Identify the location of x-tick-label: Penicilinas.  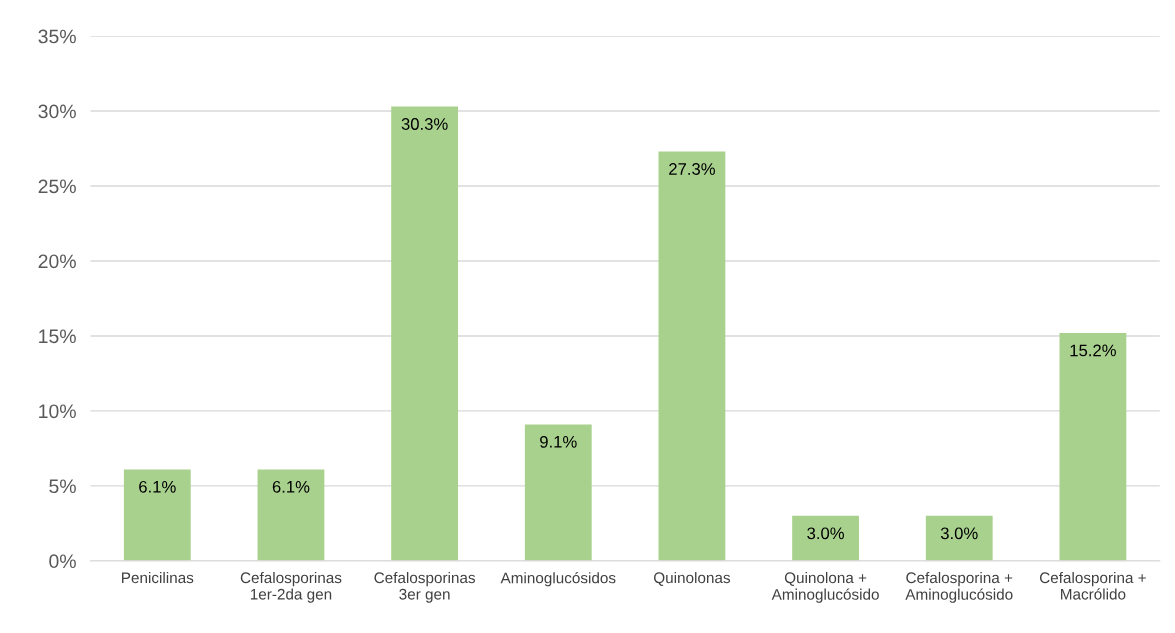
(158, 577).